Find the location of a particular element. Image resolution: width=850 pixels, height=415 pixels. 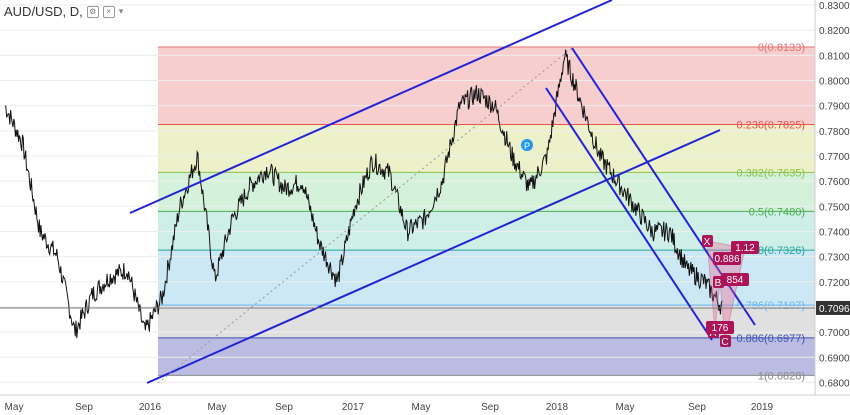

marker-p-label: P is located at coordinates (527, 146).